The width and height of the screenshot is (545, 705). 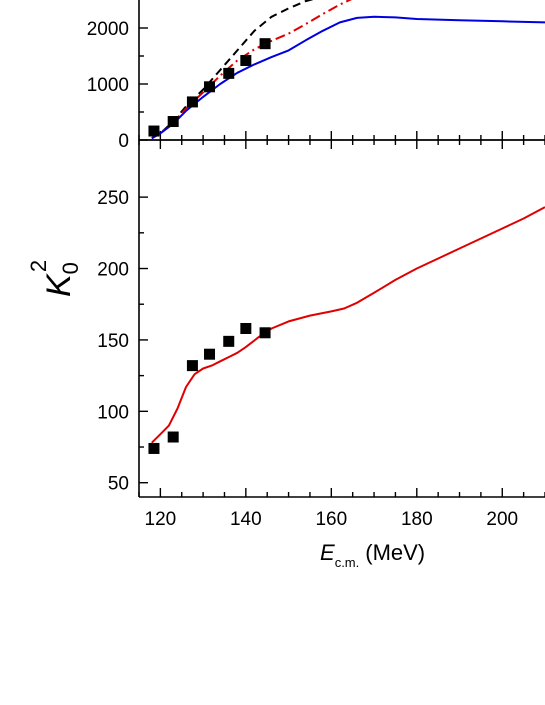 What do you see at coordinates (113, 198) in the screenshot?
I see `bottom-y-tick-label: 250` at bounding box center [113, 198].